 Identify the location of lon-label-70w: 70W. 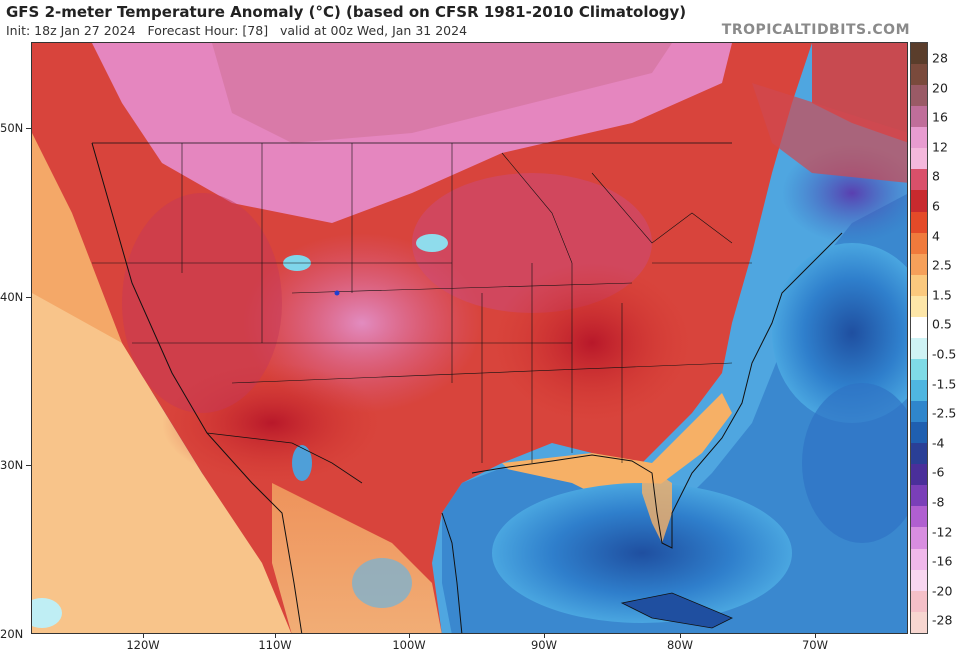
(815, 645).